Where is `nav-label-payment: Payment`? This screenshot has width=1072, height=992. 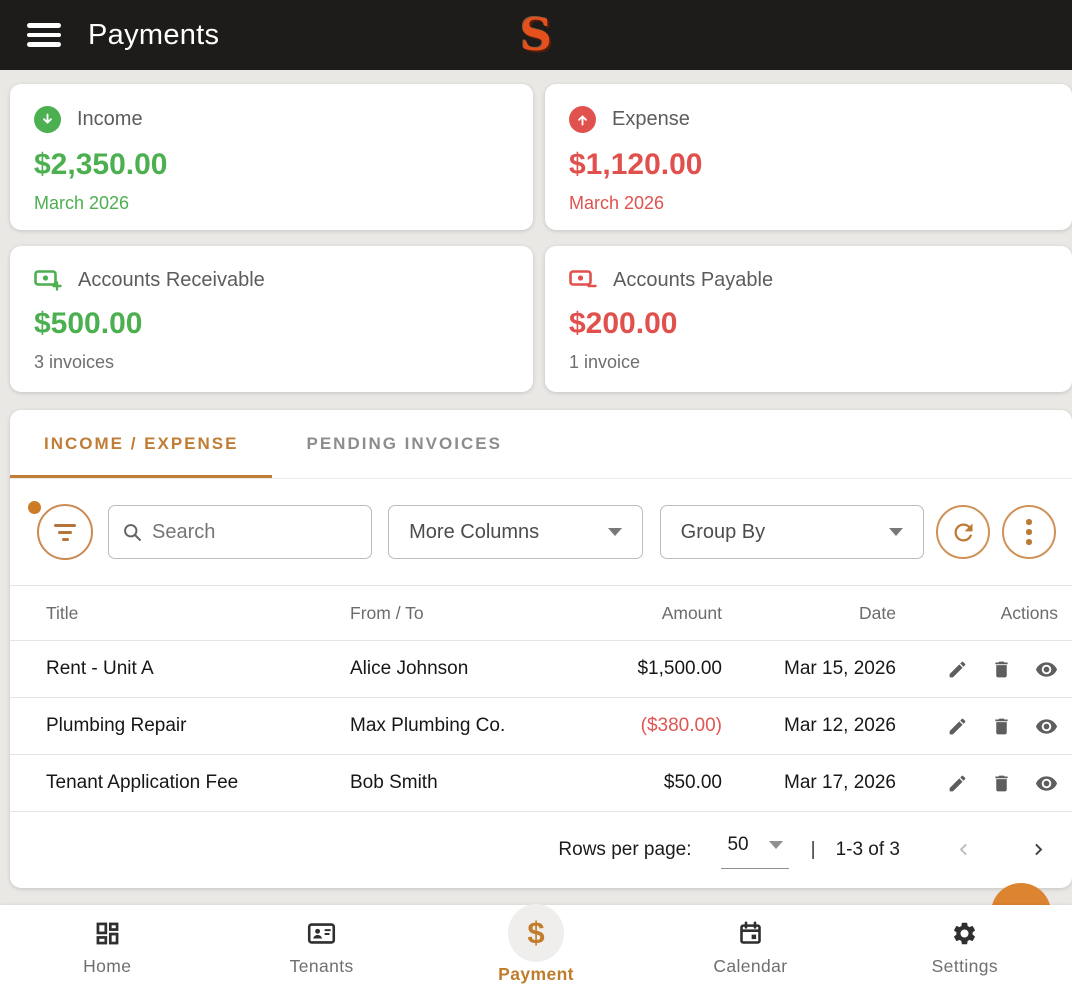 nav-label-payment: Payment is located at coordinates (536, 974).